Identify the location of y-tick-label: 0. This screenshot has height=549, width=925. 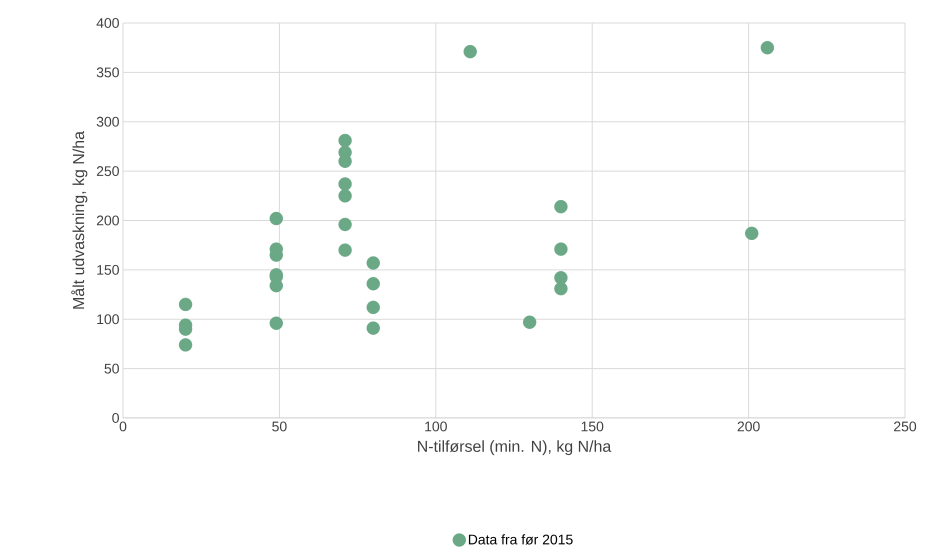
(115, 418).